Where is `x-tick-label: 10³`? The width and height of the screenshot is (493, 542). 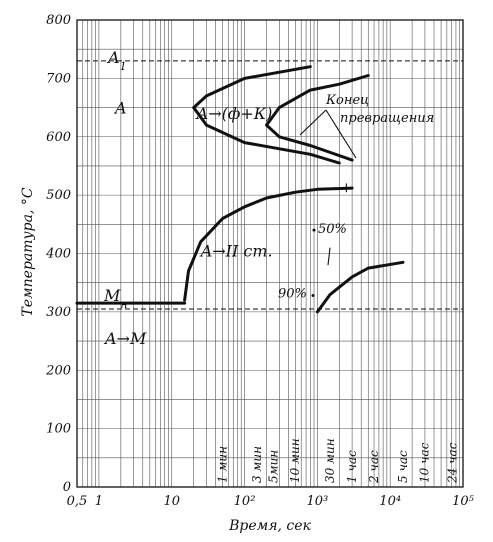
x-tick-label: 10³ is located at coordinates (317, 501).